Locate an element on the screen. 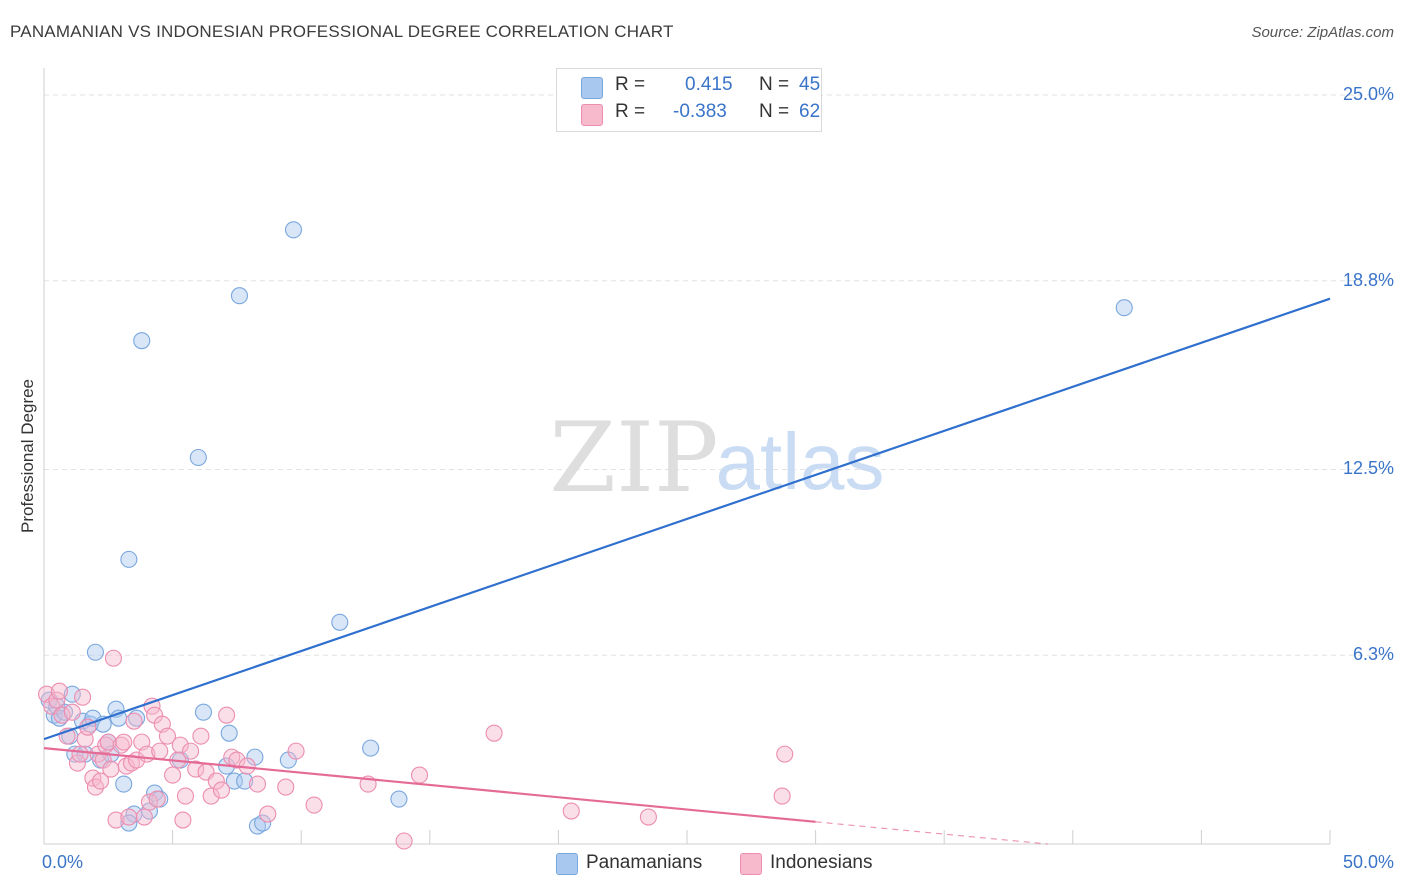  legend-label-indonesians: Indonesians is located at coordinates (821, 862).